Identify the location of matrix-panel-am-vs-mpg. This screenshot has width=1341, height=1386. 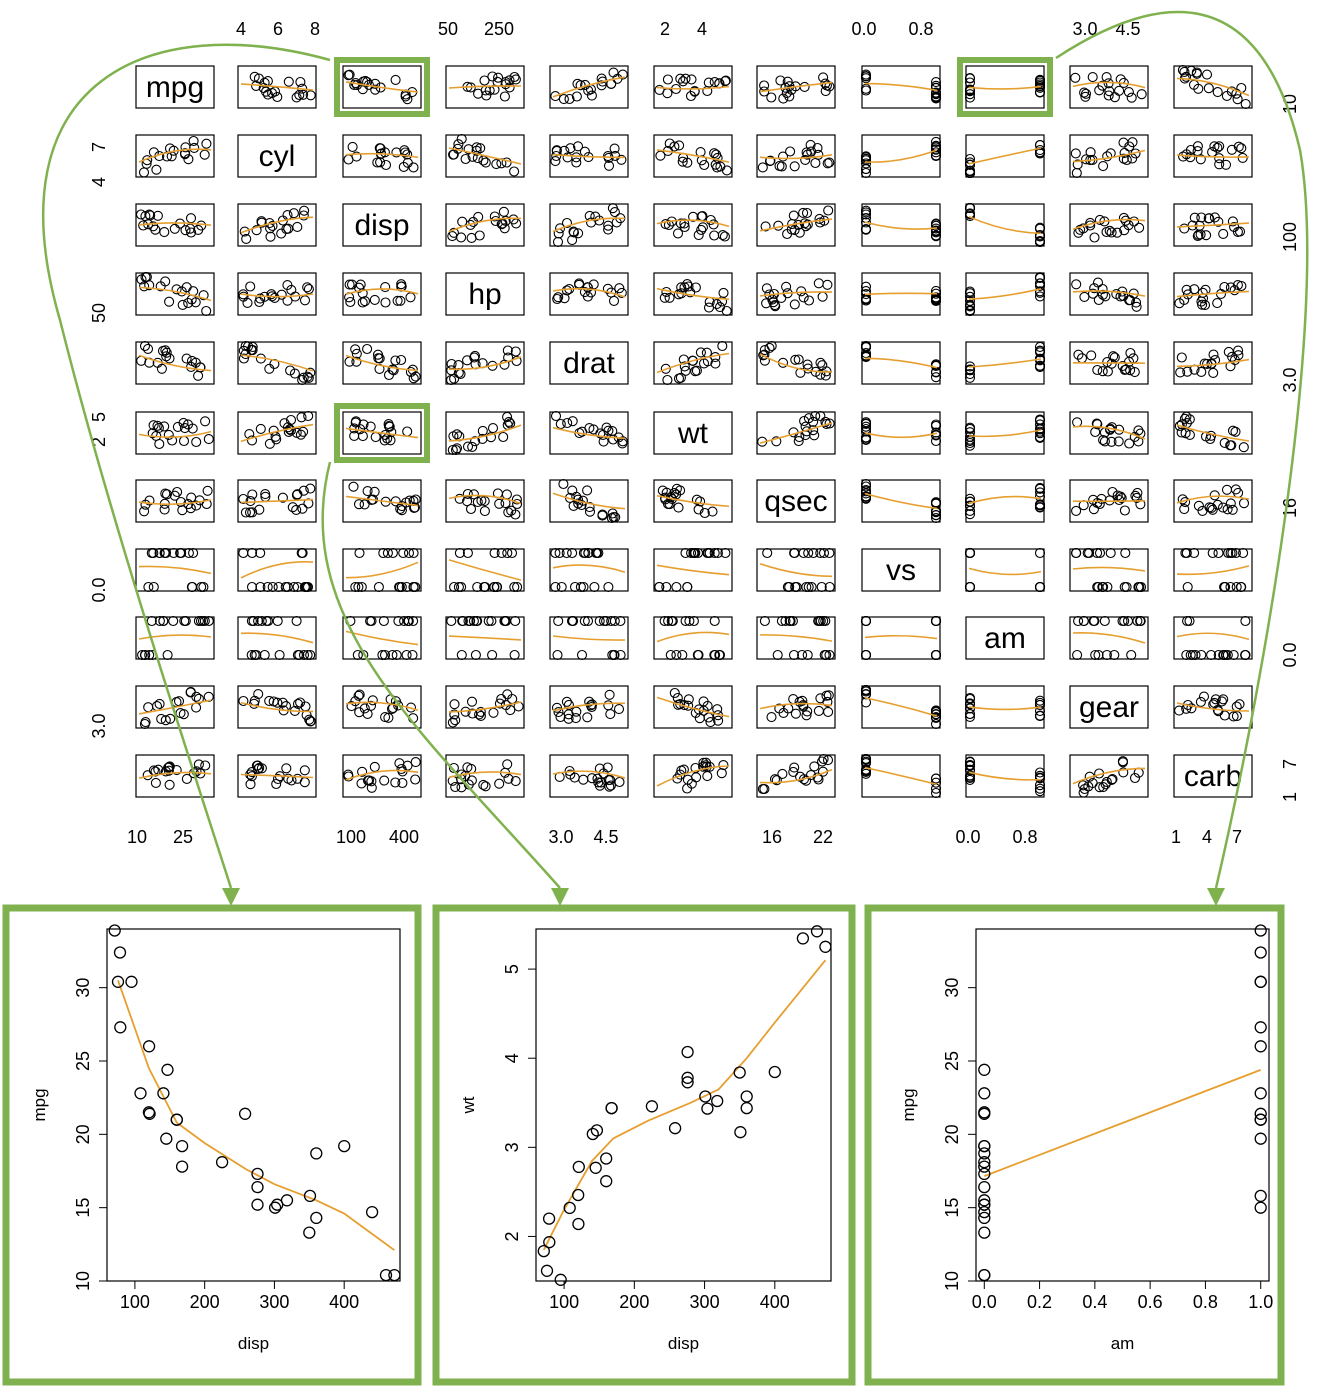
(175, 638).